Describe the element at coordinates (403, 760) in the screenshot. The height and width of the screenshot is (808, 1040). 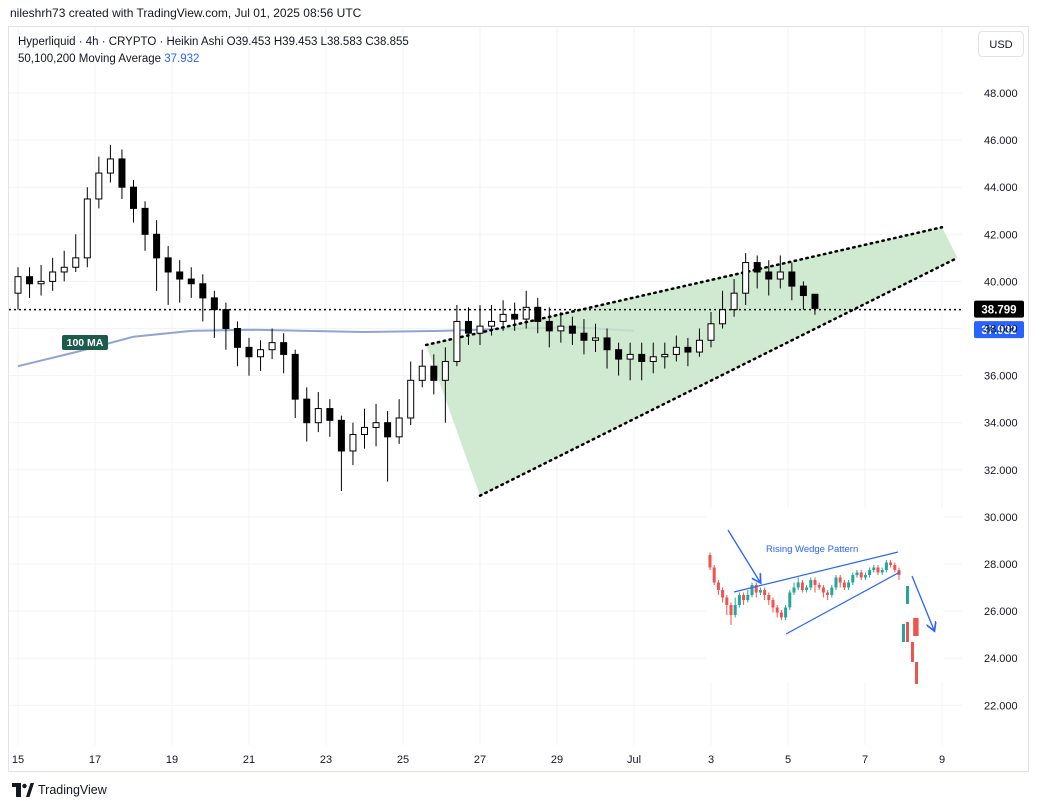
I see `time-tick-label: 25` at that location.